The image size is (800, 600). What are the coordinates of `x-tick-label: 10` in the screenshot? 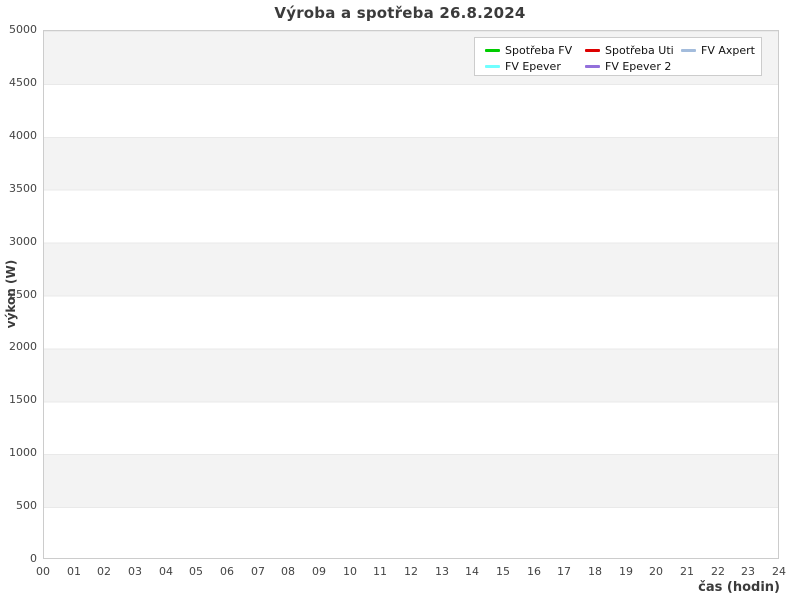 It's located at (350, 571).